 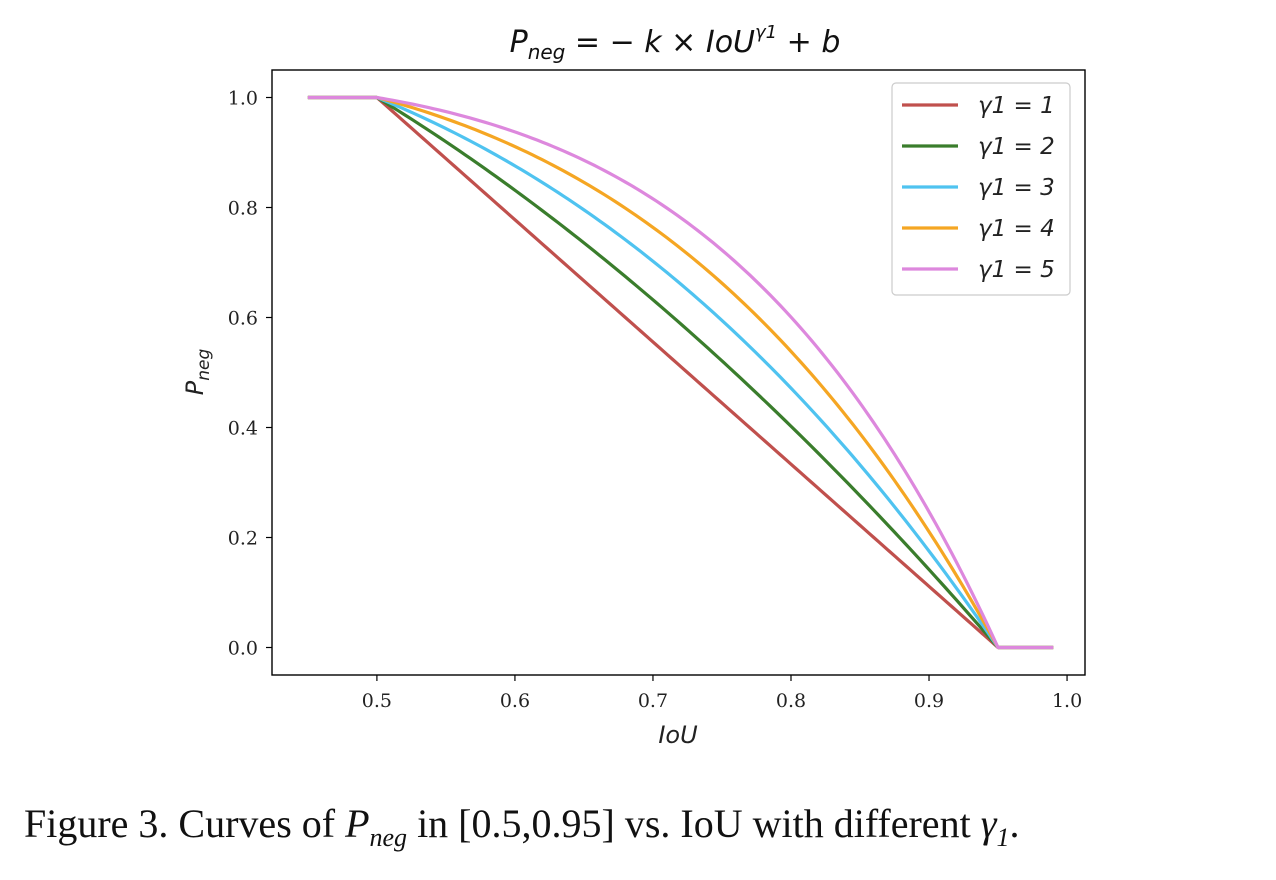 I want to click on x-tick-label: 0.9, so click(x=929, y=701).